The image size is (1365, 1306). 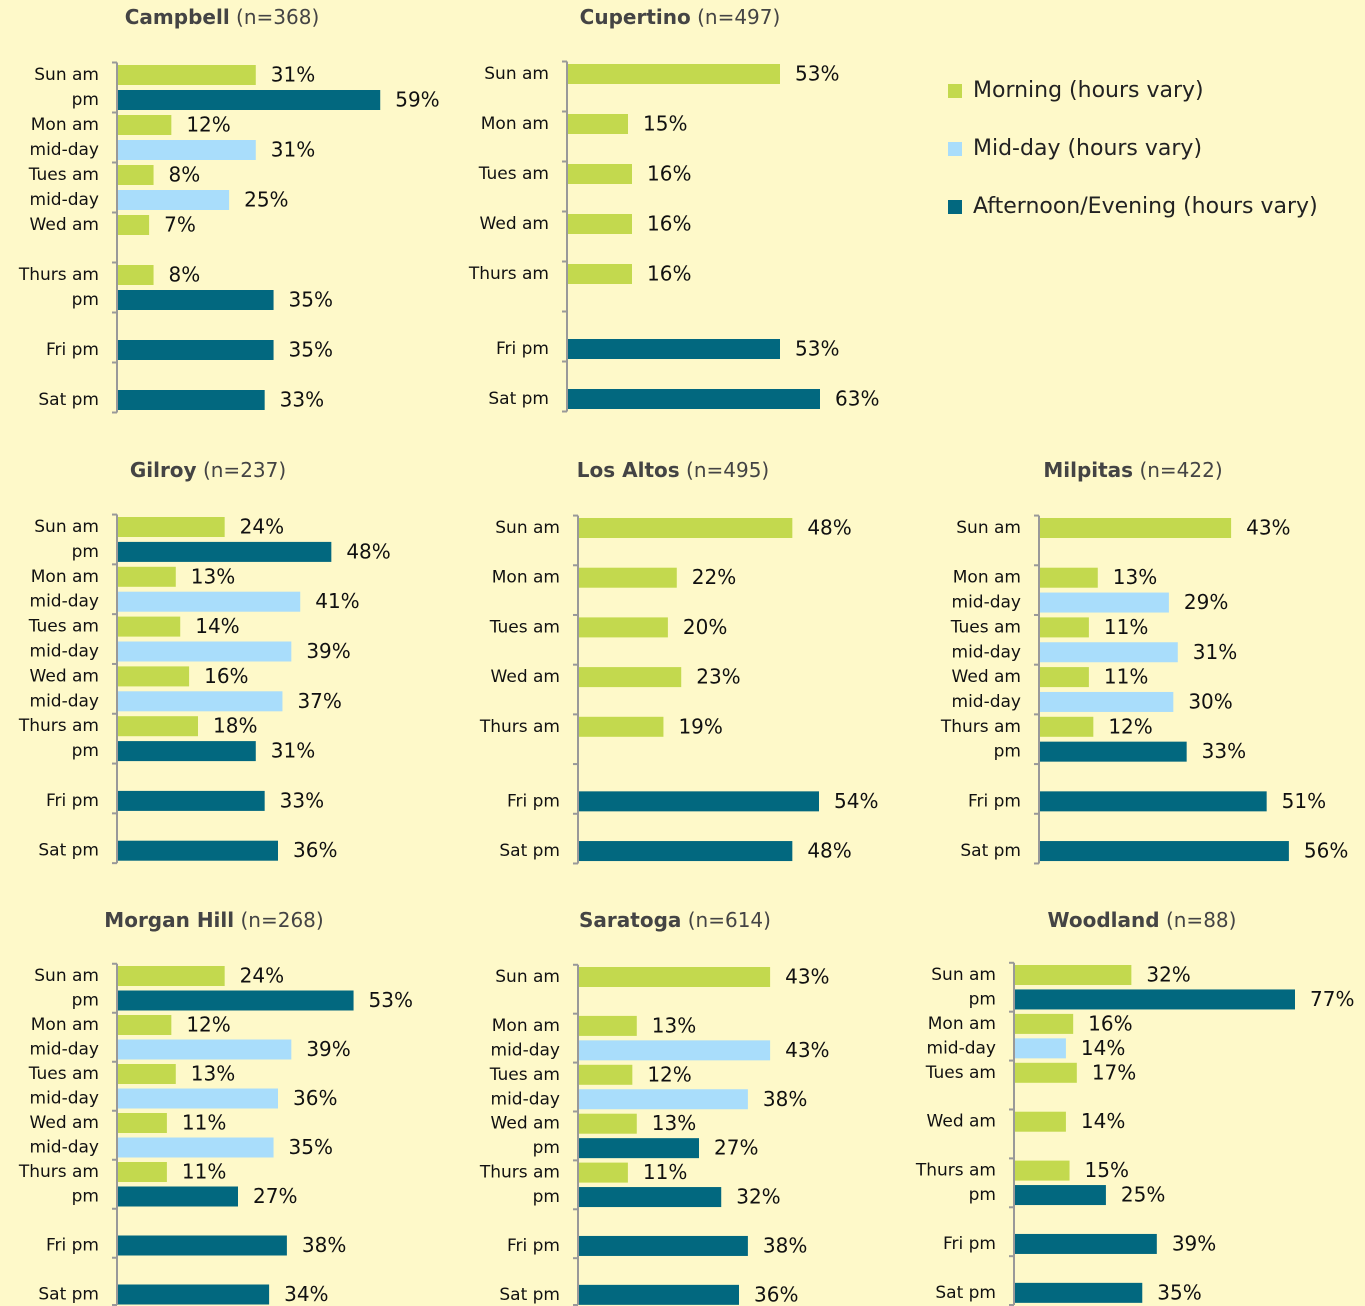 I want to click on value-label: 41%, so click(x=337, y=601).